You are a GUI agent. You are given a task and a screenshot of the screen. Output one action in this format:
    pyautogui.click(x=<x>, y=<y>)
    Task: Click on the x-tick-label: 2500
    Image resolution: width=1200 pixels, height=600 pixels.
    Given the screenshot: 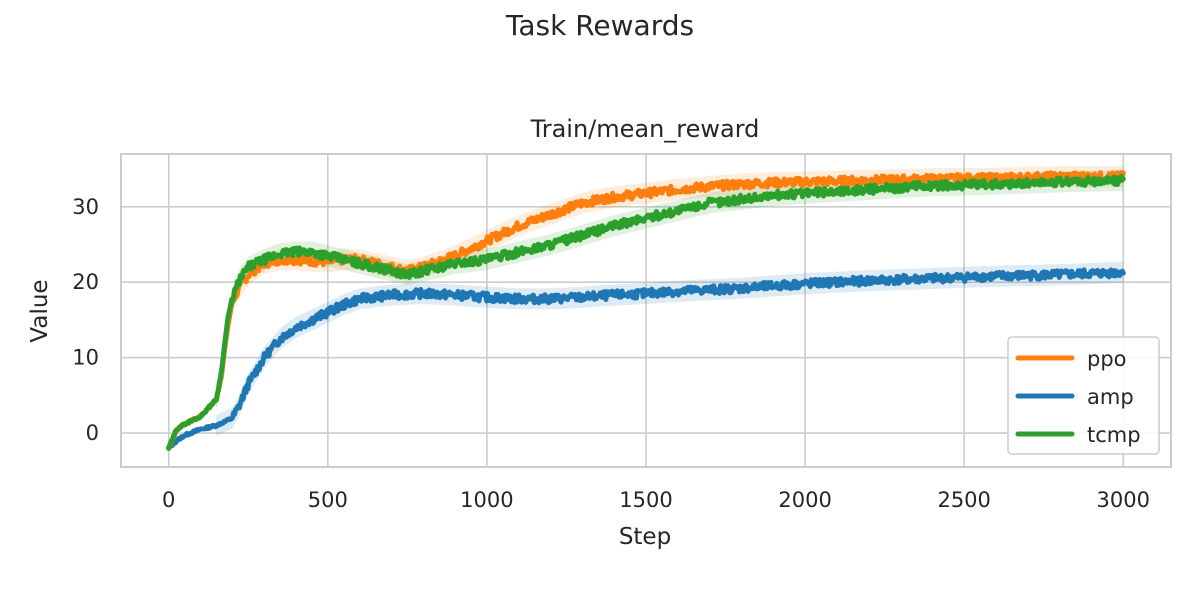 What is the action you would take?
    pyautogui.click(x=963, y=500)
    